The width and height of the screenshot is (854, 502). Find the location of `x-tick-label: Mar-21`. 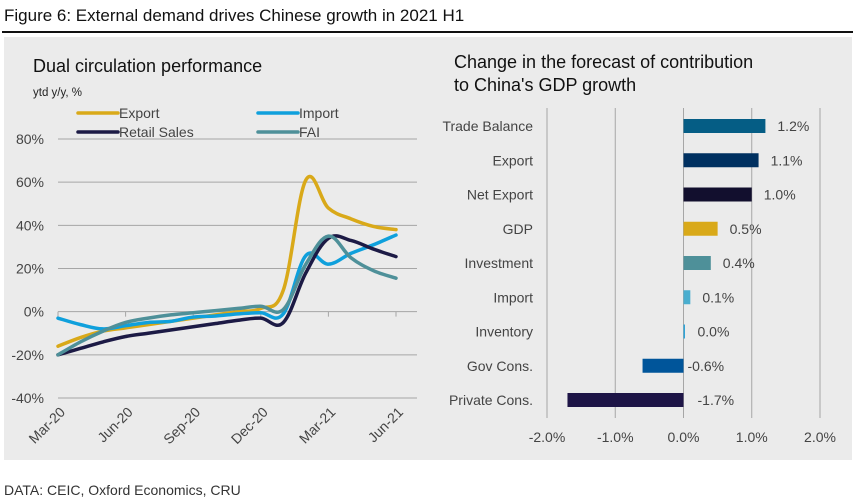

x-tick-label: Mar-21 is located at coordinates (317, 425).